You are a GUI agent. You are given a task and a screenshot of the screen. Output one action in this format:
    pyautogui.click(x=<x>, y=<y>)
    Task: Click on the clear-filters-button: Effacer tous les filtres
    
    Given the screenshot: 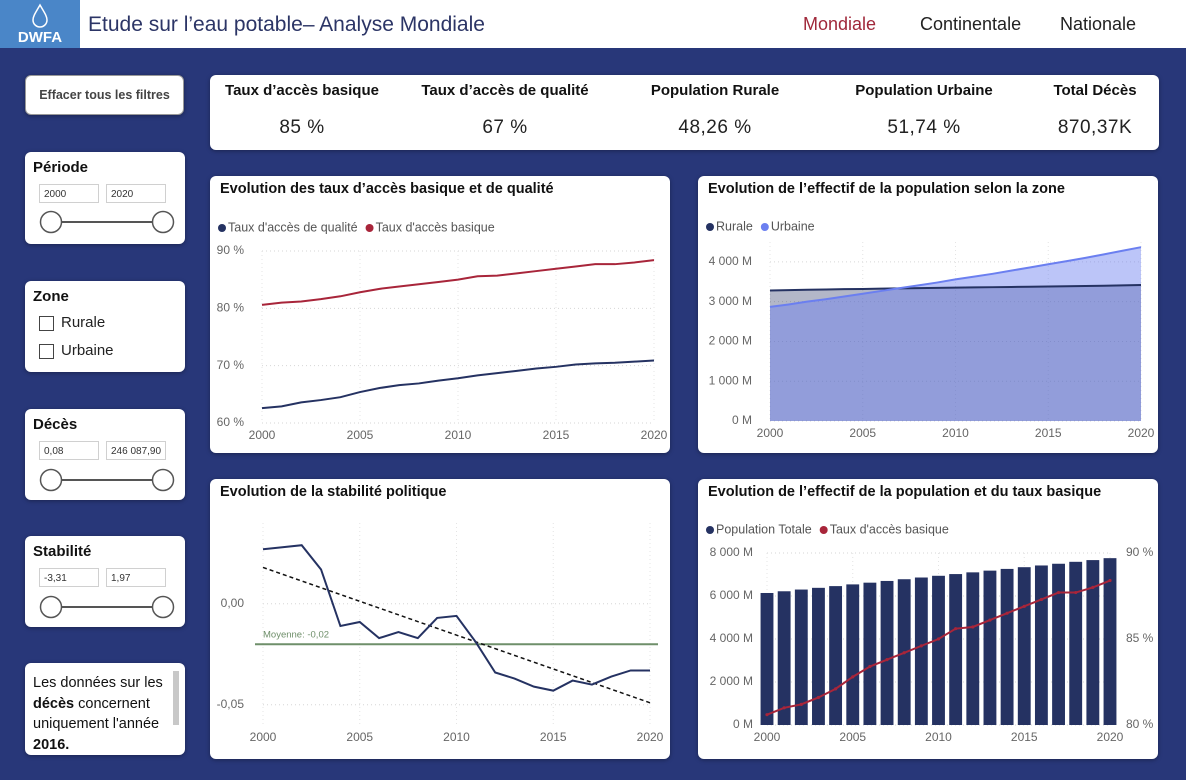 What is the action you would take?
    pyautogui.click(x=104, y=95)
    